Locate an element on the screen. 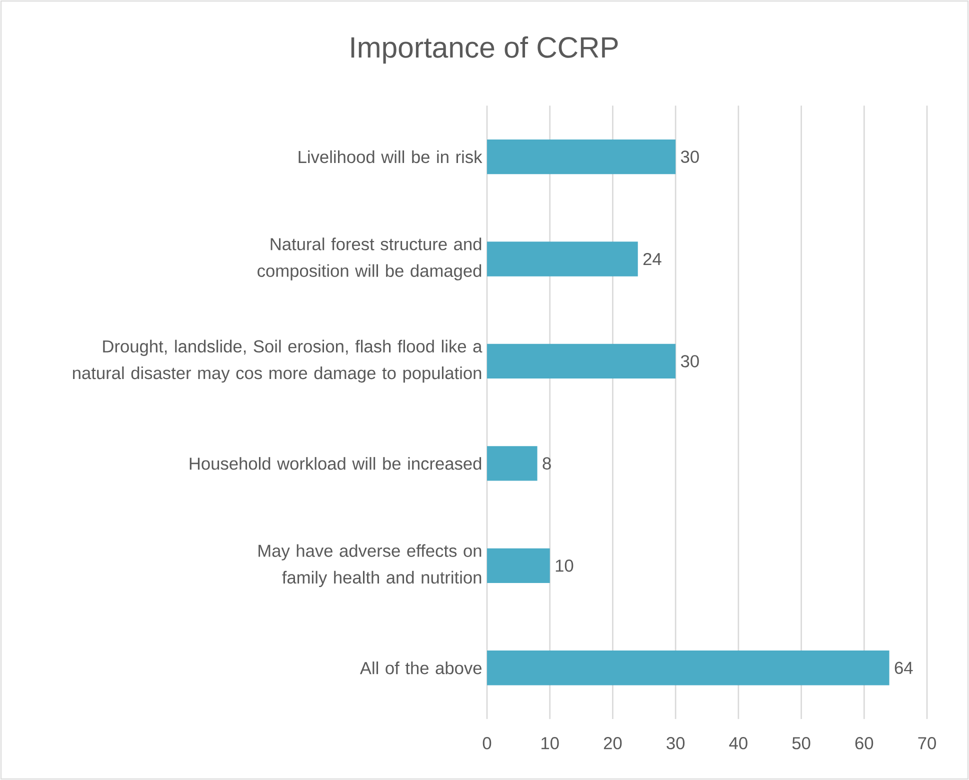 The width and height of the screenshot is (969, 780). x-tick-label: 70 is located at coordinates (927, 743).